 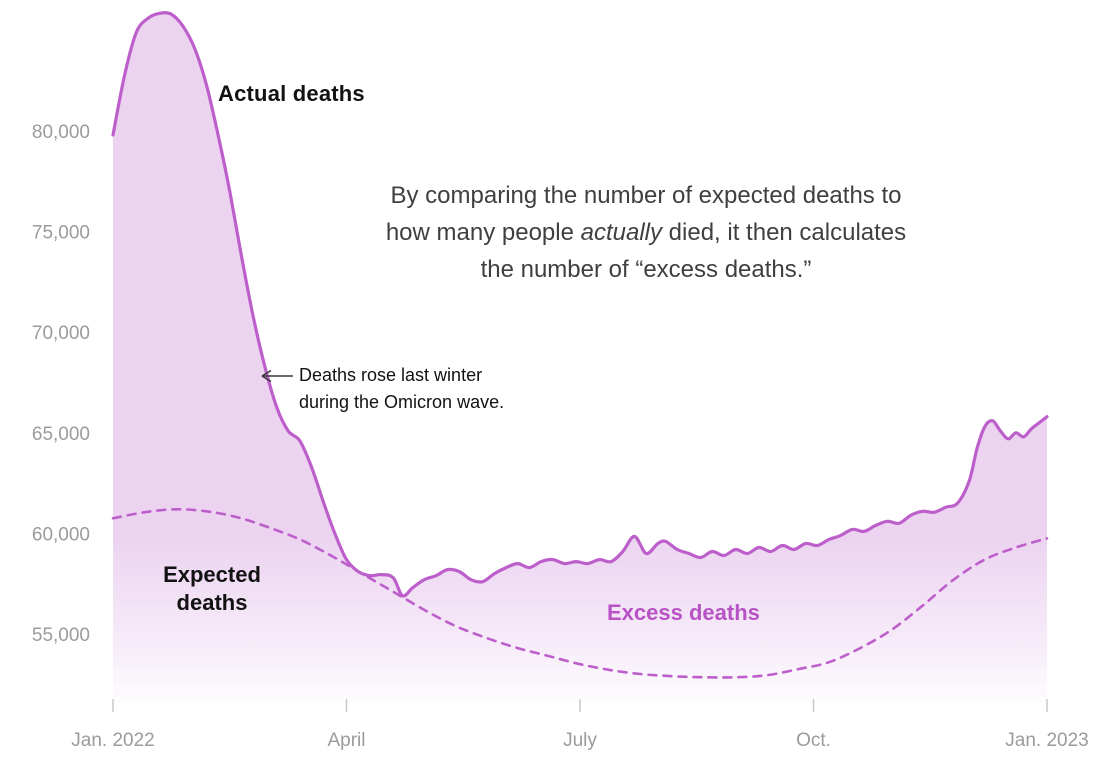 What do you see at coordinates (580, 740) in the screenshot?
I see `x-axis-label: July` at bounding box center [580, 740].